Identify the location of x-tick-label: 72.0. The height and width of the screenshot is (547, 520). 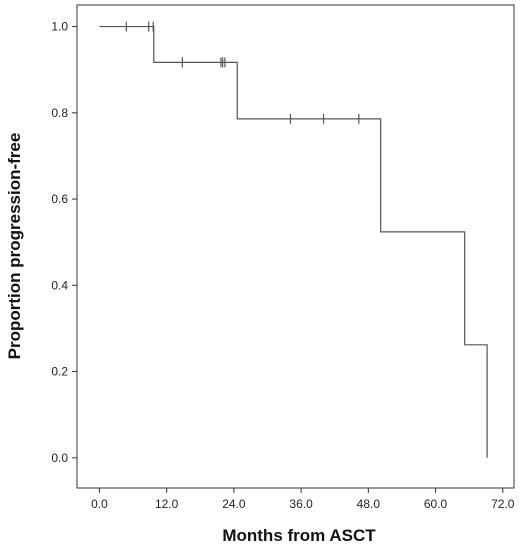
(503, 504).